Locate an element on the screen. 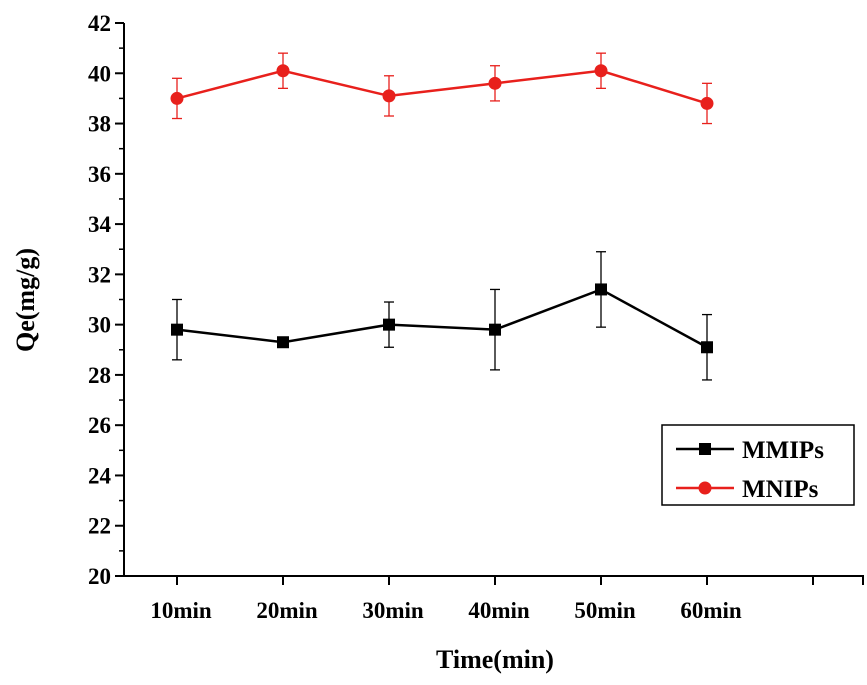  y-tick-label: 24 is located at coordinates (100, 475).